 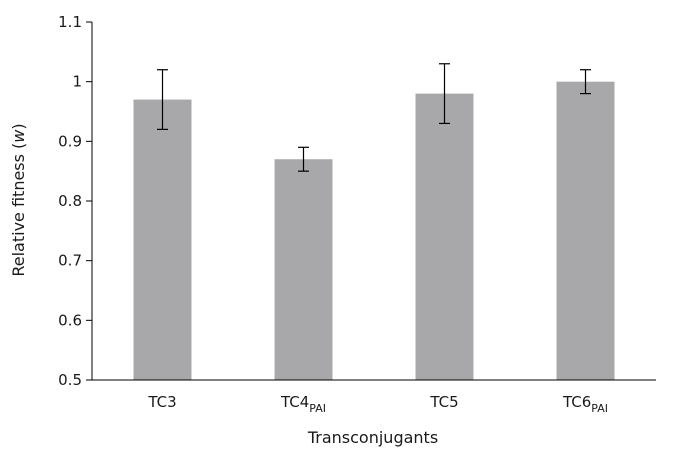 What do you see at coordinates (70, 320) in the screenshot?
I see `y-tick-label: 0.6` at bounding box center [70, 320].